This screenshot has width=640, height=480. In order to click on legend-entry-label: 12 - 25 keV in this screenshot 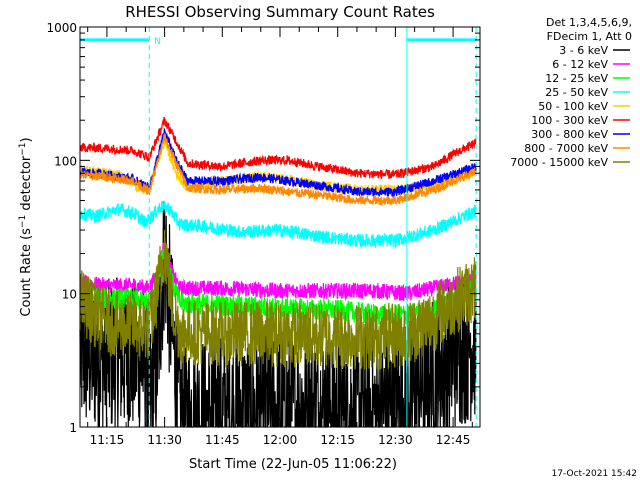, I will do `click(576, 78)`.